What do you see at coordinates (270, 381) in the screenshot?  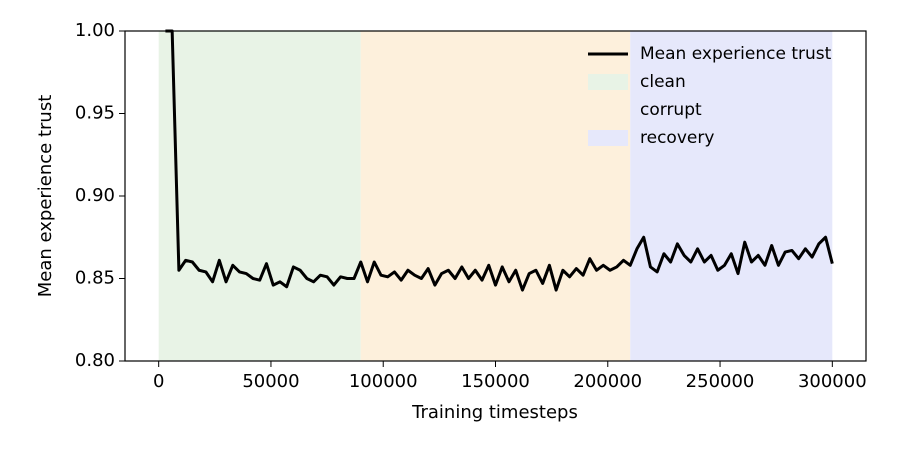 I see `x-tick-label: 50000` at bounding box center [270, 381].